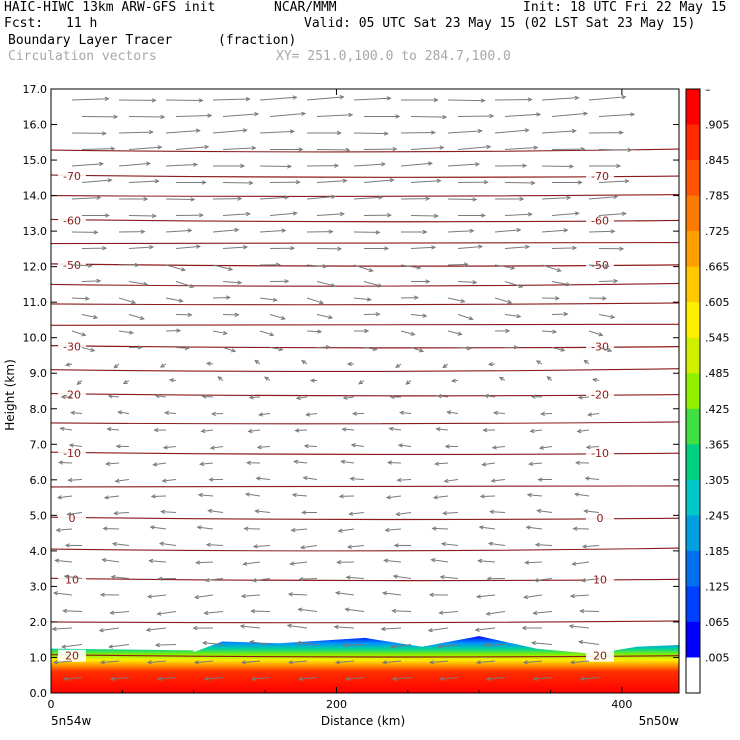 This screenshot has height=740, width=740. Describe the element at coordinates (717, 338) in the screenshot. I see `colorbar-label: .545` at that location.